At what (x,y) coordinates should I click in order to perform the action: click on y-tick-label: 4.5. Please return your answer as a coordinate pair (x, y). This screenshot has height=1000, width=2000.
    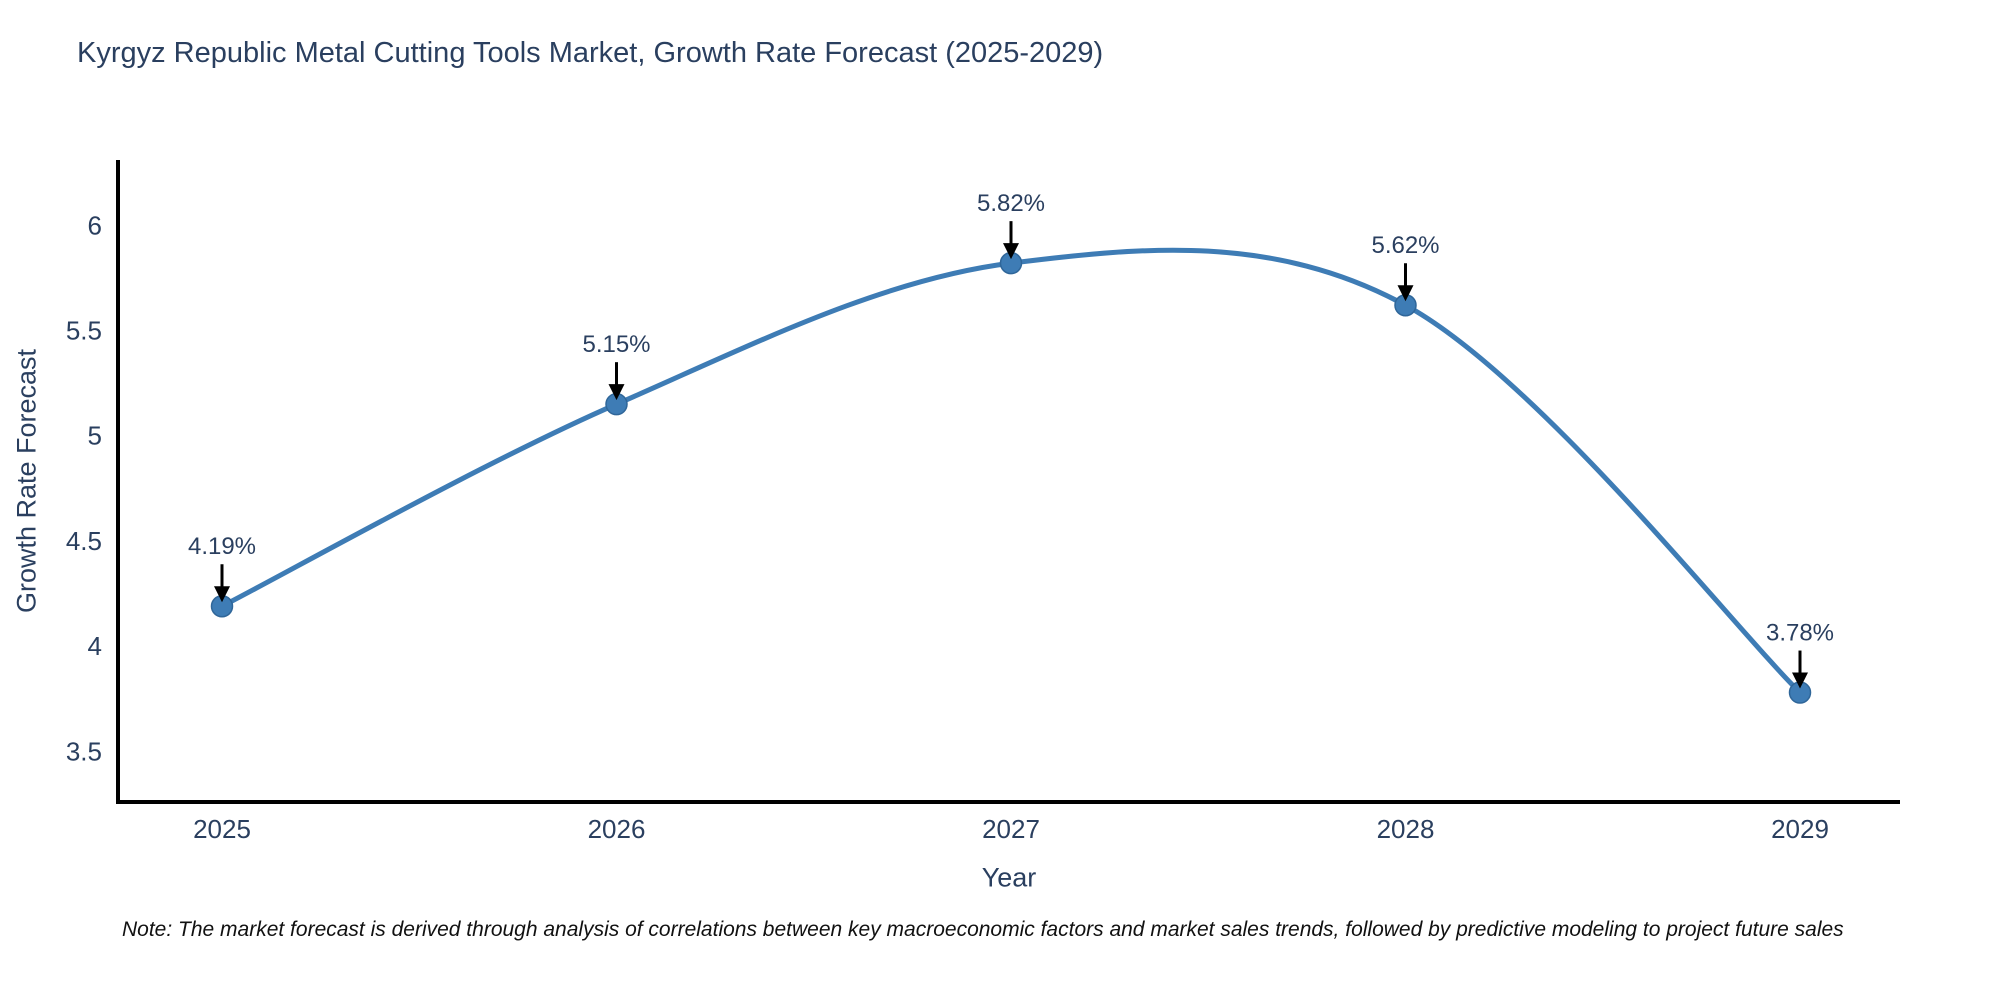
    Looking at the image, I should click on (84, 541).